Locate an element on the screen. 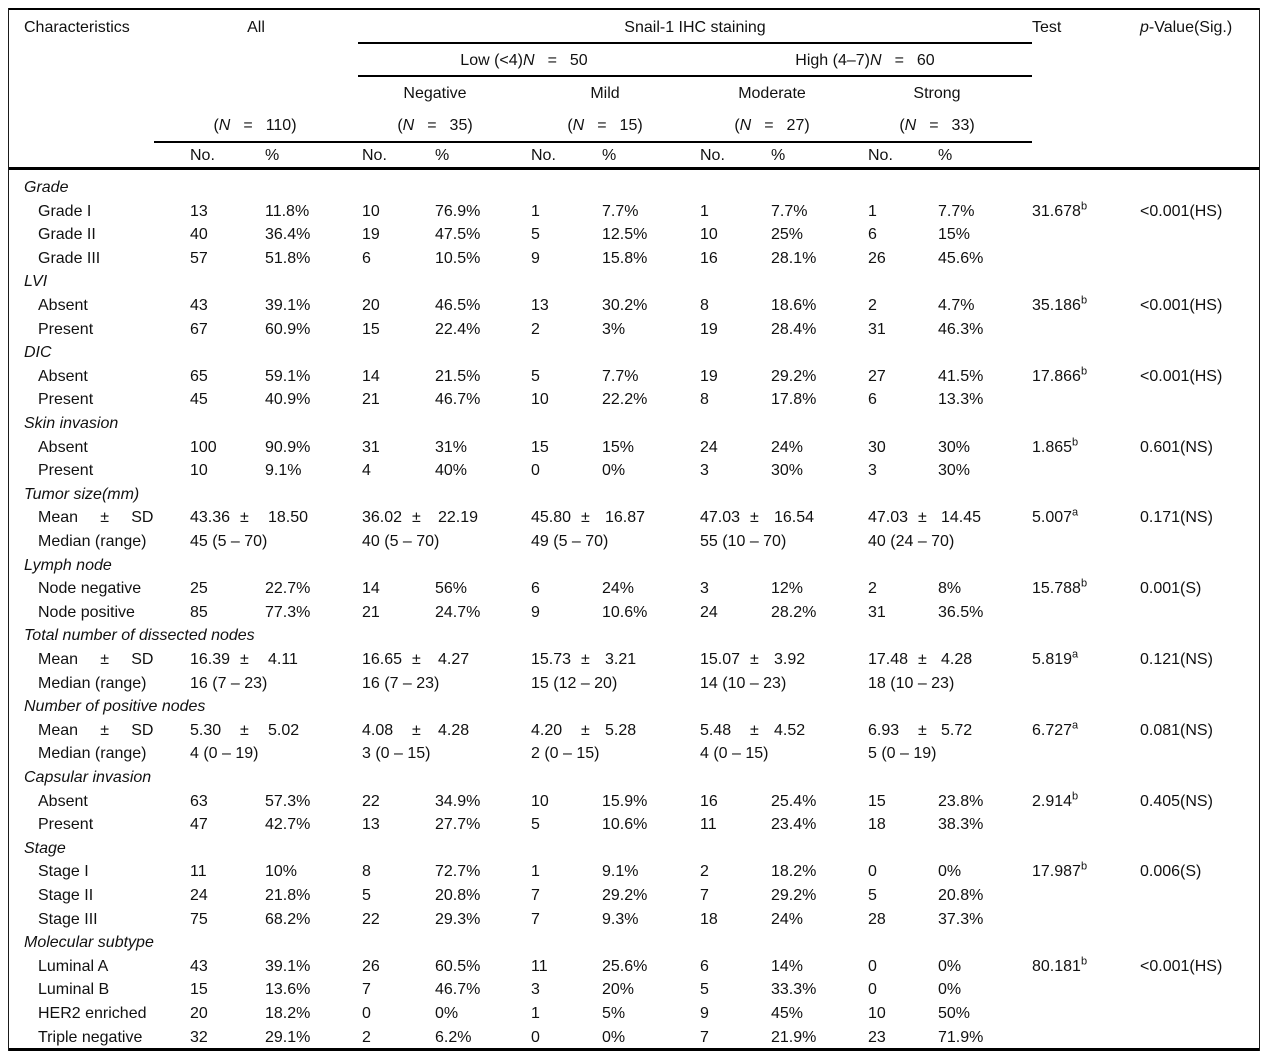 This screenshot has width=1269, height=1063. section-title: Stage is located at coordinates (45, 848).